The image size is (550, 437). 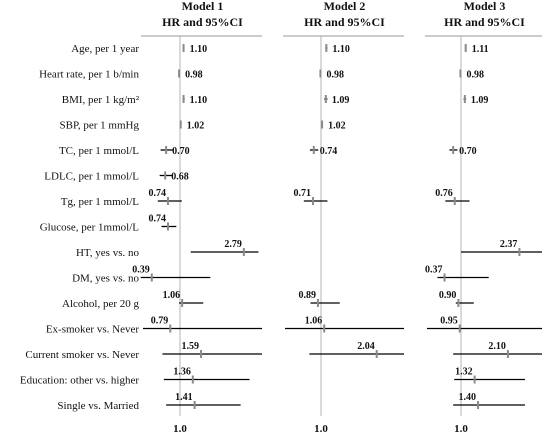 What do you see at coordinates (160, 321) in the screenshot?
I see `hr-value-label: 0.79` at bounding box center [160, 321].